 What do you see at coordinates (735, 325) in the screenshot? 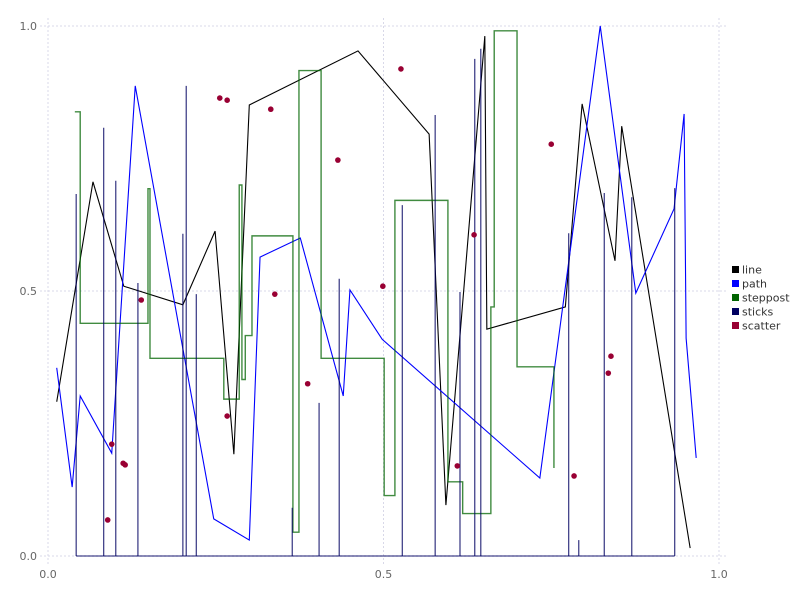
I see `legend-swatch-scatter` at bounding box center [735, 325].